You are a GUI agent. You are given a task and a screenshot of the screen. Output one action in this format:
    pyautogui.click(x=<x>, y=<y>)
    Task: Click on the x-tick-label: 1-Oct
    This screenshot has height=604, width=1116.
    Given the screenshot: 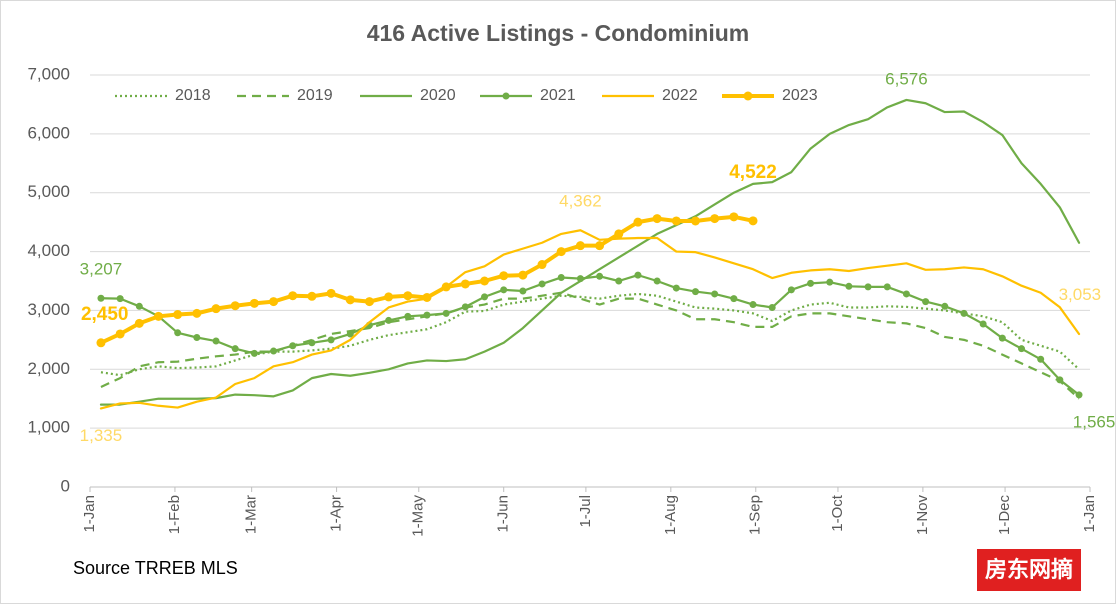 What is the action you would take?
    pyautogui.click(x=837, y=513)
    